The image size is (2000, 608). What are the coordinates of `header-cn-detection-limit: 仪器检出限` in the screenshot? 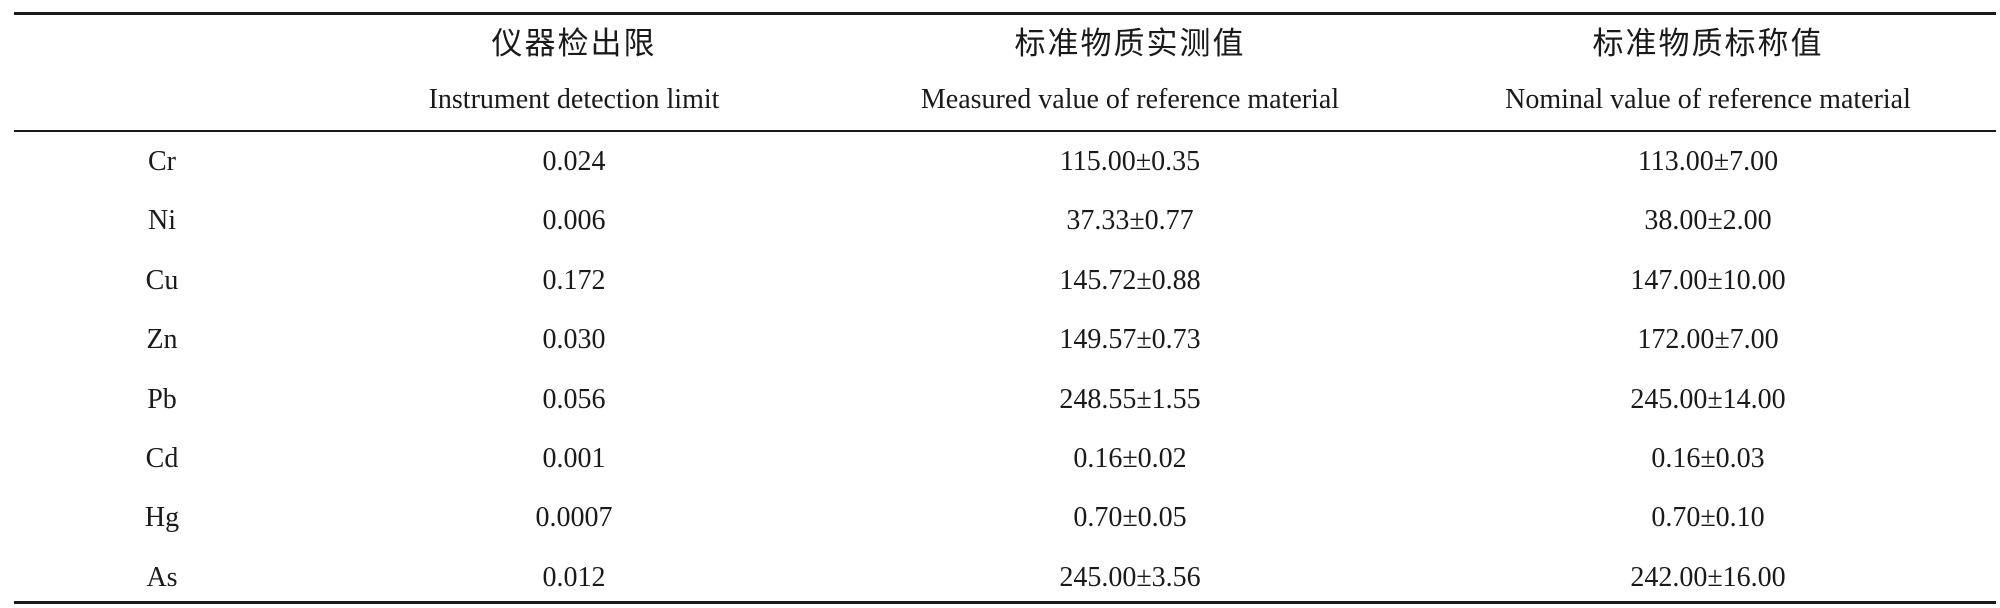 It's located at (574, 43).